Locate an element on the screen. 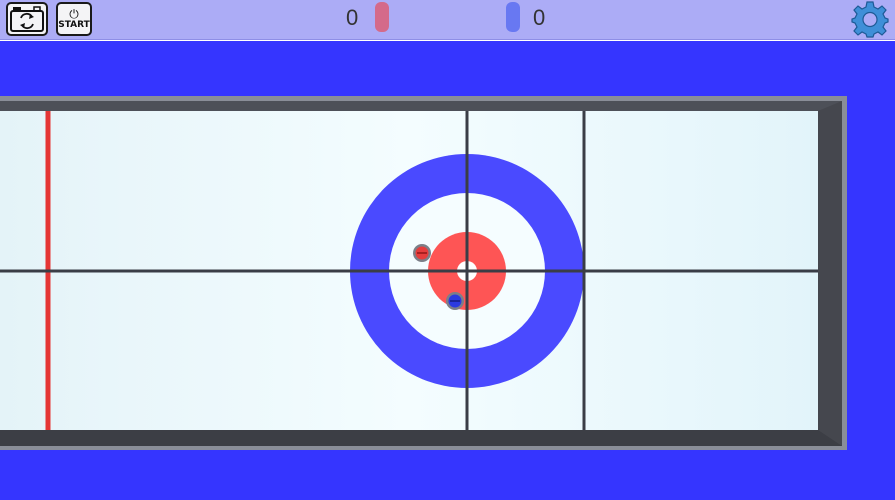 Image resolution: width=895 pixels, height=500 pixels. gear-icon is located at coordinates (870, 19).